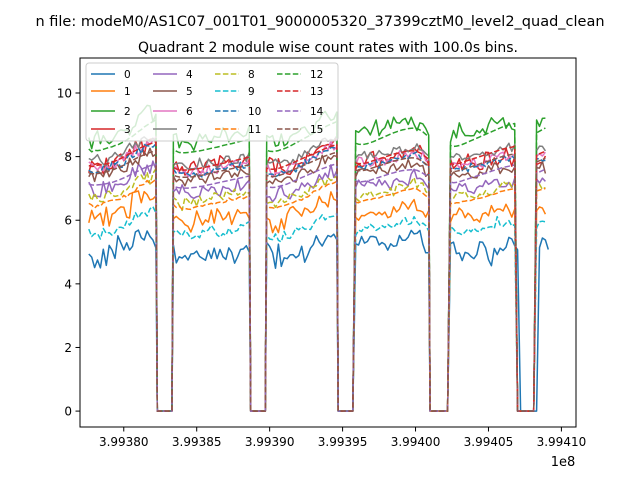  Describe the element at coordinates (251, 92) in the screenshot. I see `legend-label: 9` at that location.